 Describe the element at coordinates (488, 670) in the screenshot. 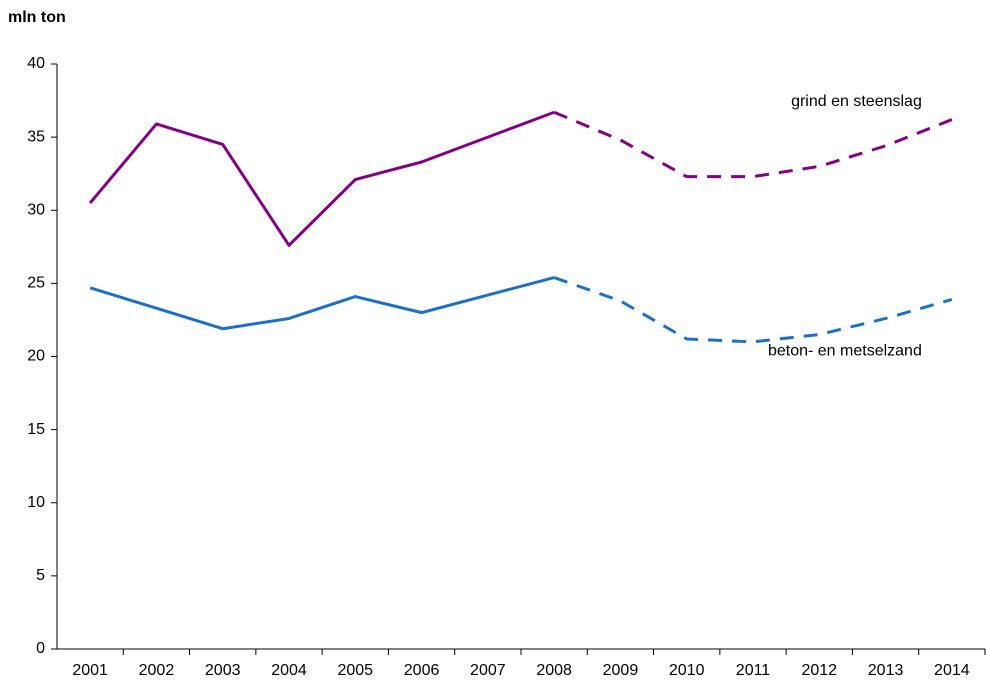

I see `x-tick-label: 2007` at that location.